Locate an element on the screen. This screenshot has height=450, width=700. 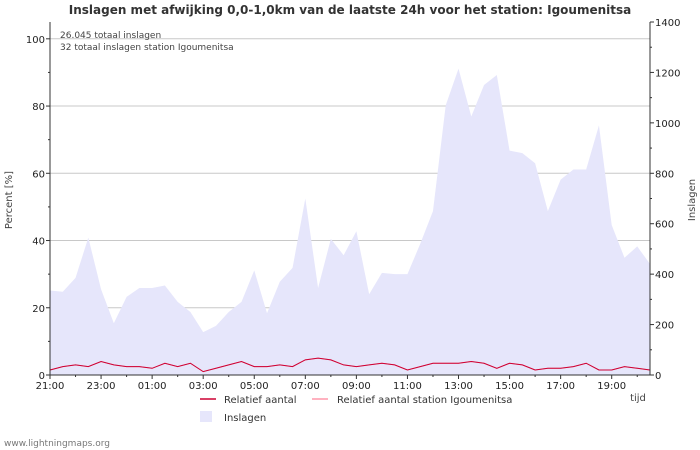
y-axis-right-label: Inslagen is located at coordinates (692, 200).